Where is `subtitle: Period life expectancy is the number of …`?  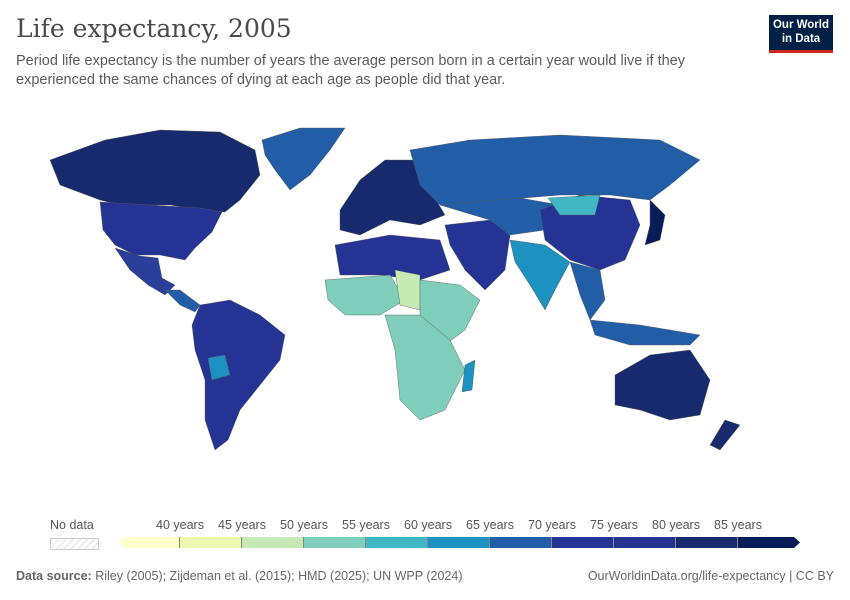 subtitle: Period life expectancy is the number of … is located at coordinates (350, 70).